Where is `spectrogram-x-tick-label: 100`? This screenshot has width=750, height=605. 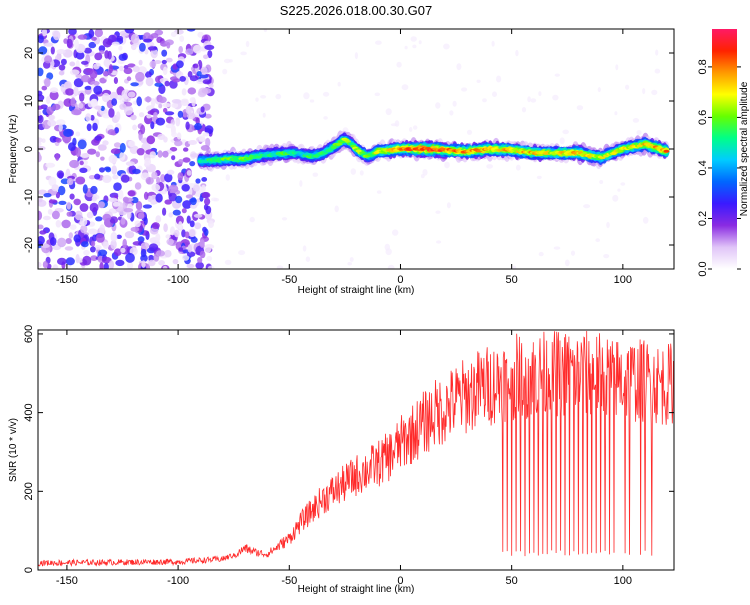 spectrogram-x-tick-label: 100 is located at coordinates (623, 280).